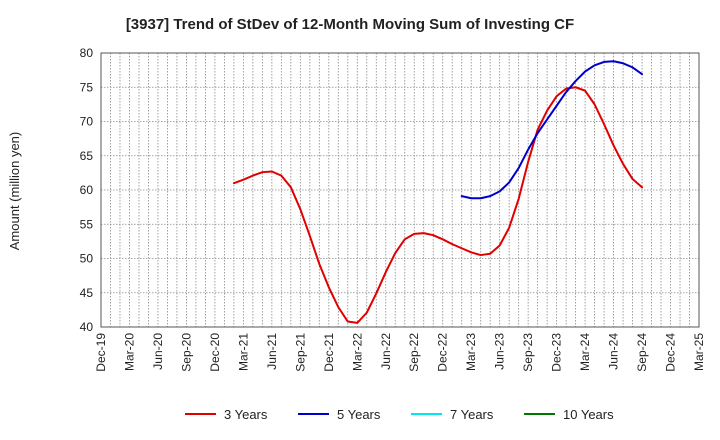 The width and height of the screenshot is (720, 440). I want to click on x-tick-label: Jun-20, so click(158, 351).